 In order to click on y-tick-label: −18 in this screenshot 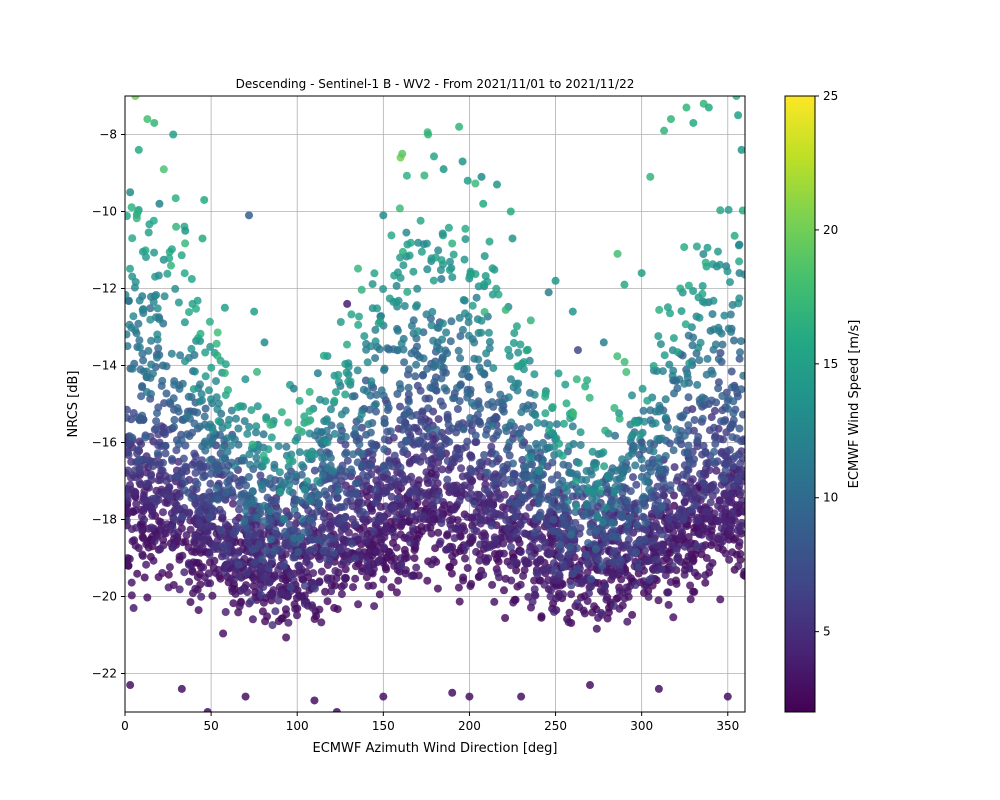, I will do `click(104, 520)`.